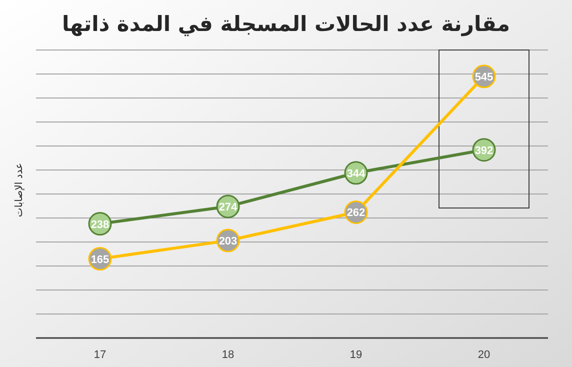 The width and height of the screenshot is (572, 367). What do you see at coordinates (100, 355) in the screenshot?
I see `x-tick-label: 17` at bounding box center [100, 355].